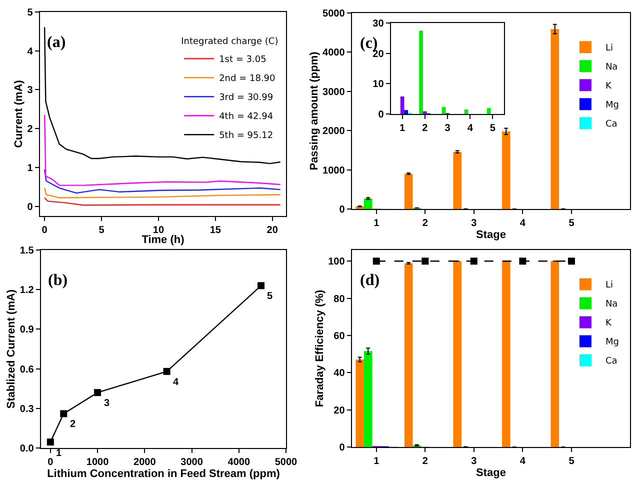 The image size is (640, 487). Describe the element at coordinates (176, 382) in the screenshot. I see `annotation: 4` at that location.